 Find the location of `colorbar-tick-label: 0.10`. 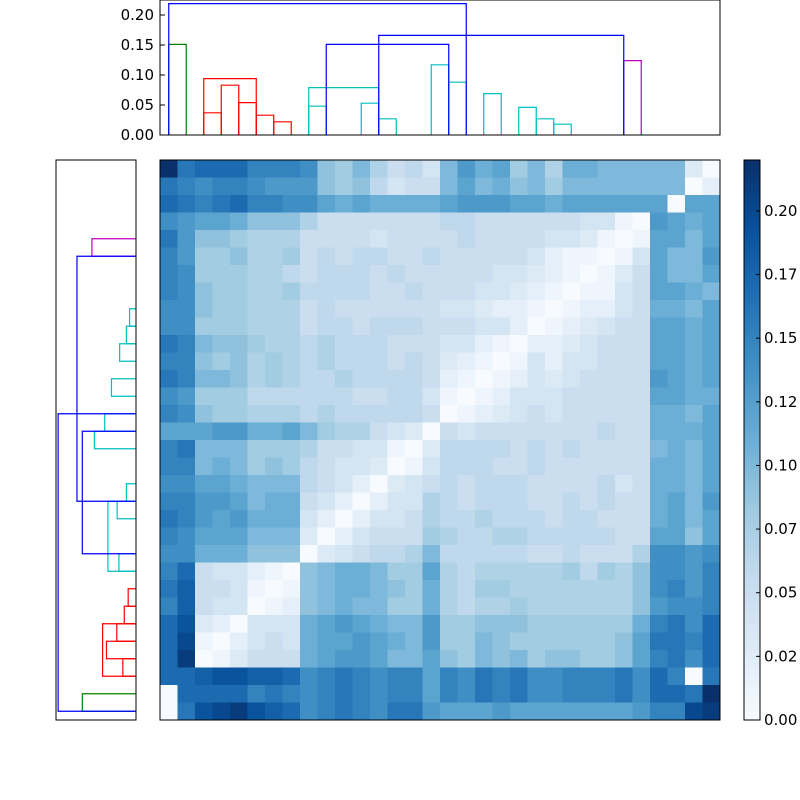

colorbar-tick-label: 0.10 is located at coordinates (780, 465).